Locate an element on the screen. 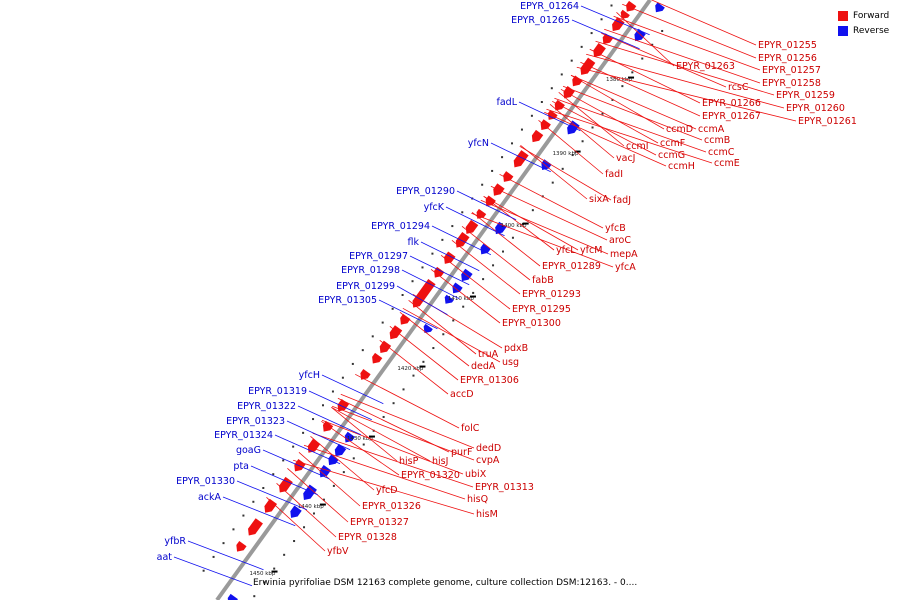 The width and height of the screenshot is (900, 600). forward-label-yfbv: yfbV is located at coordinates (338, 551).